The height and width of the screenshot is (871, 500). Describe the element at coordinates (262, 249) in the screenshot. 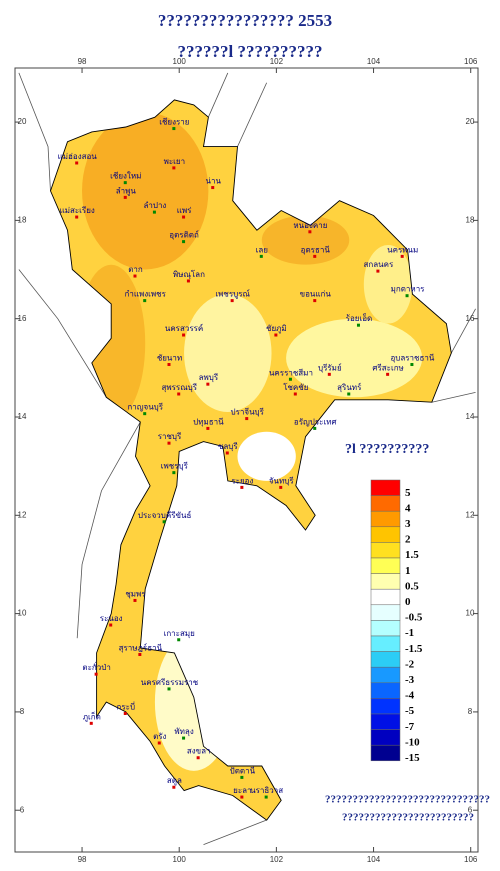

I see `province-label: เลย` at that location.